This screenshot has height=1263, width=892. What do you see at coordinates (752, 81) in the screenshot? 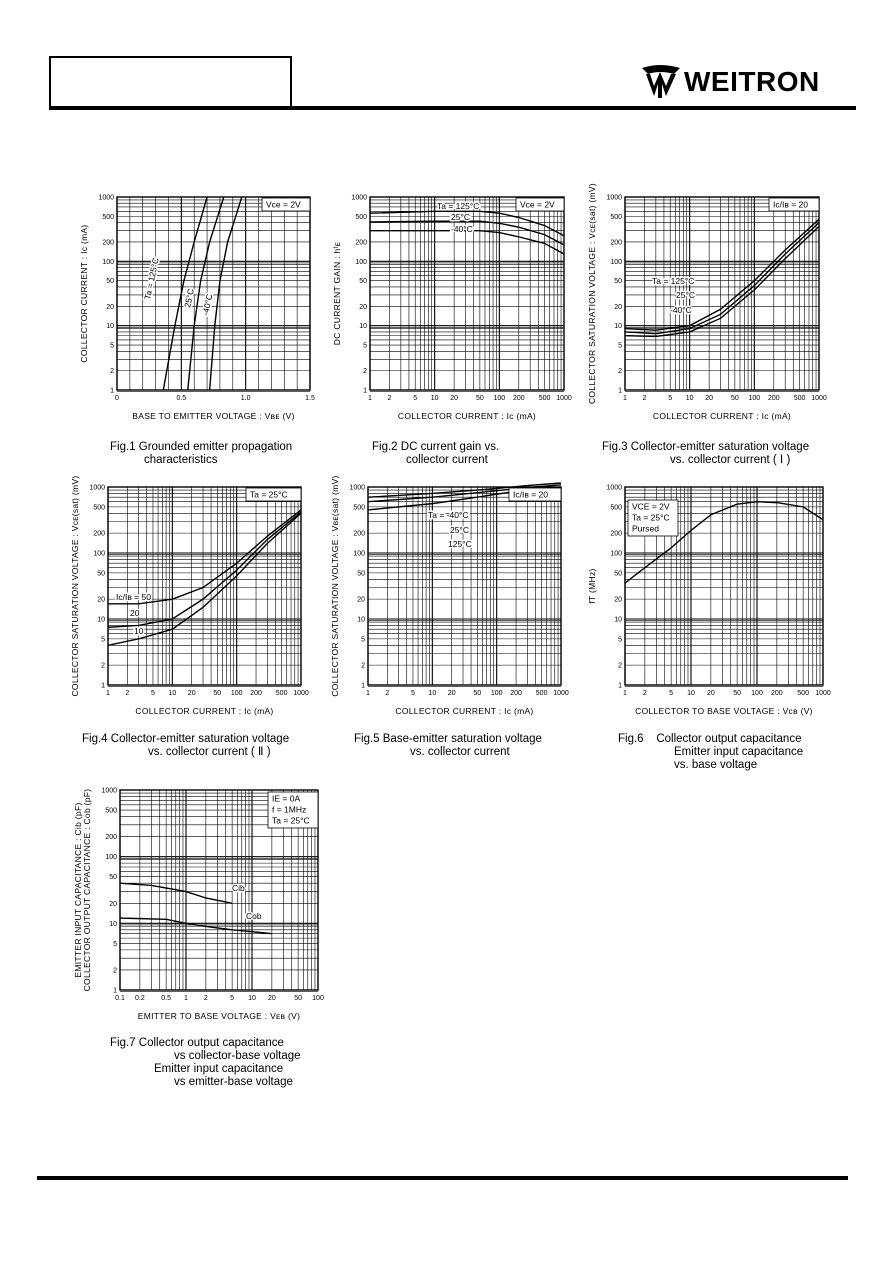
I see `brand-name: WEITRON` at bounding box center [752, 81].